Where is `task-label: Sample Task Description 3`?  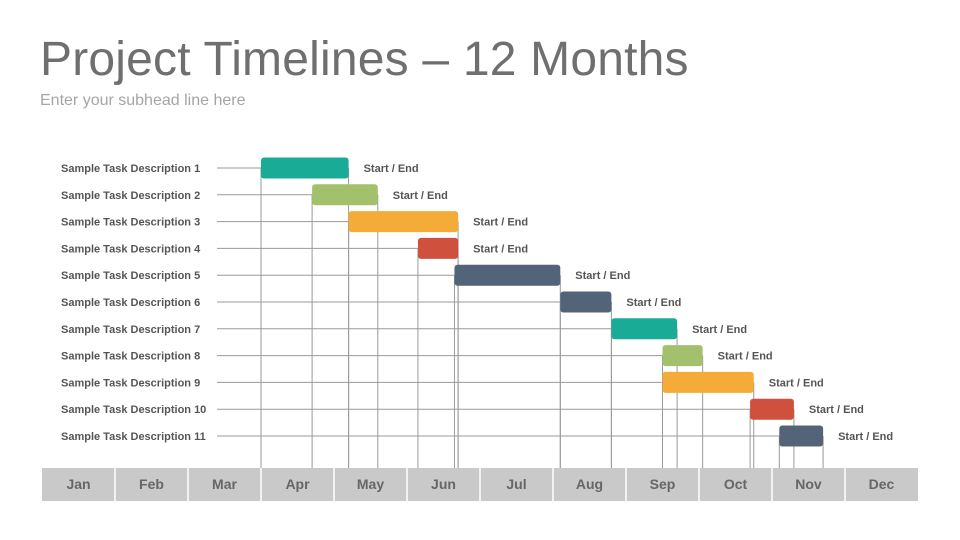 task-label: Sample Task Description 3 is located at coordinates (130, 223).